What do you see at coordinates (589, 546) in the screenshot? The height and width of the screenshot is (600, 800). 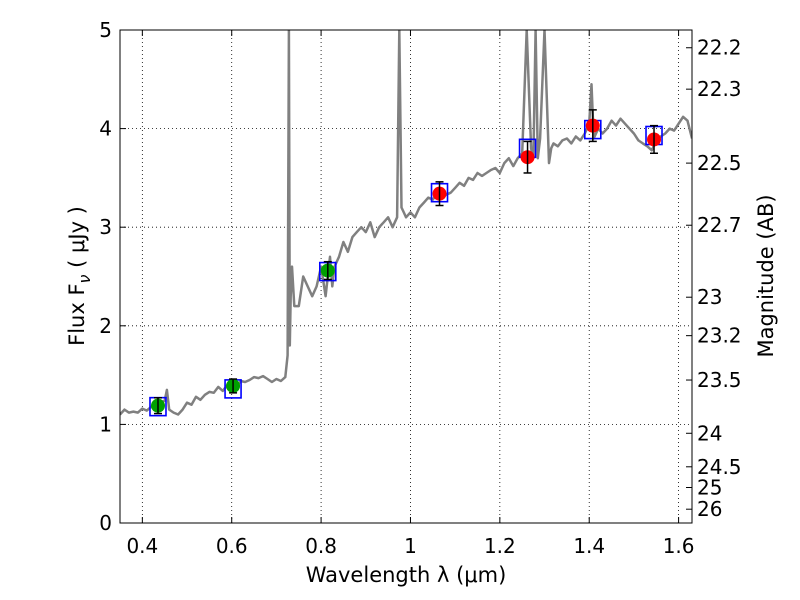 I see `x-tick-label: 1.4` at bounding box center [589, 546].